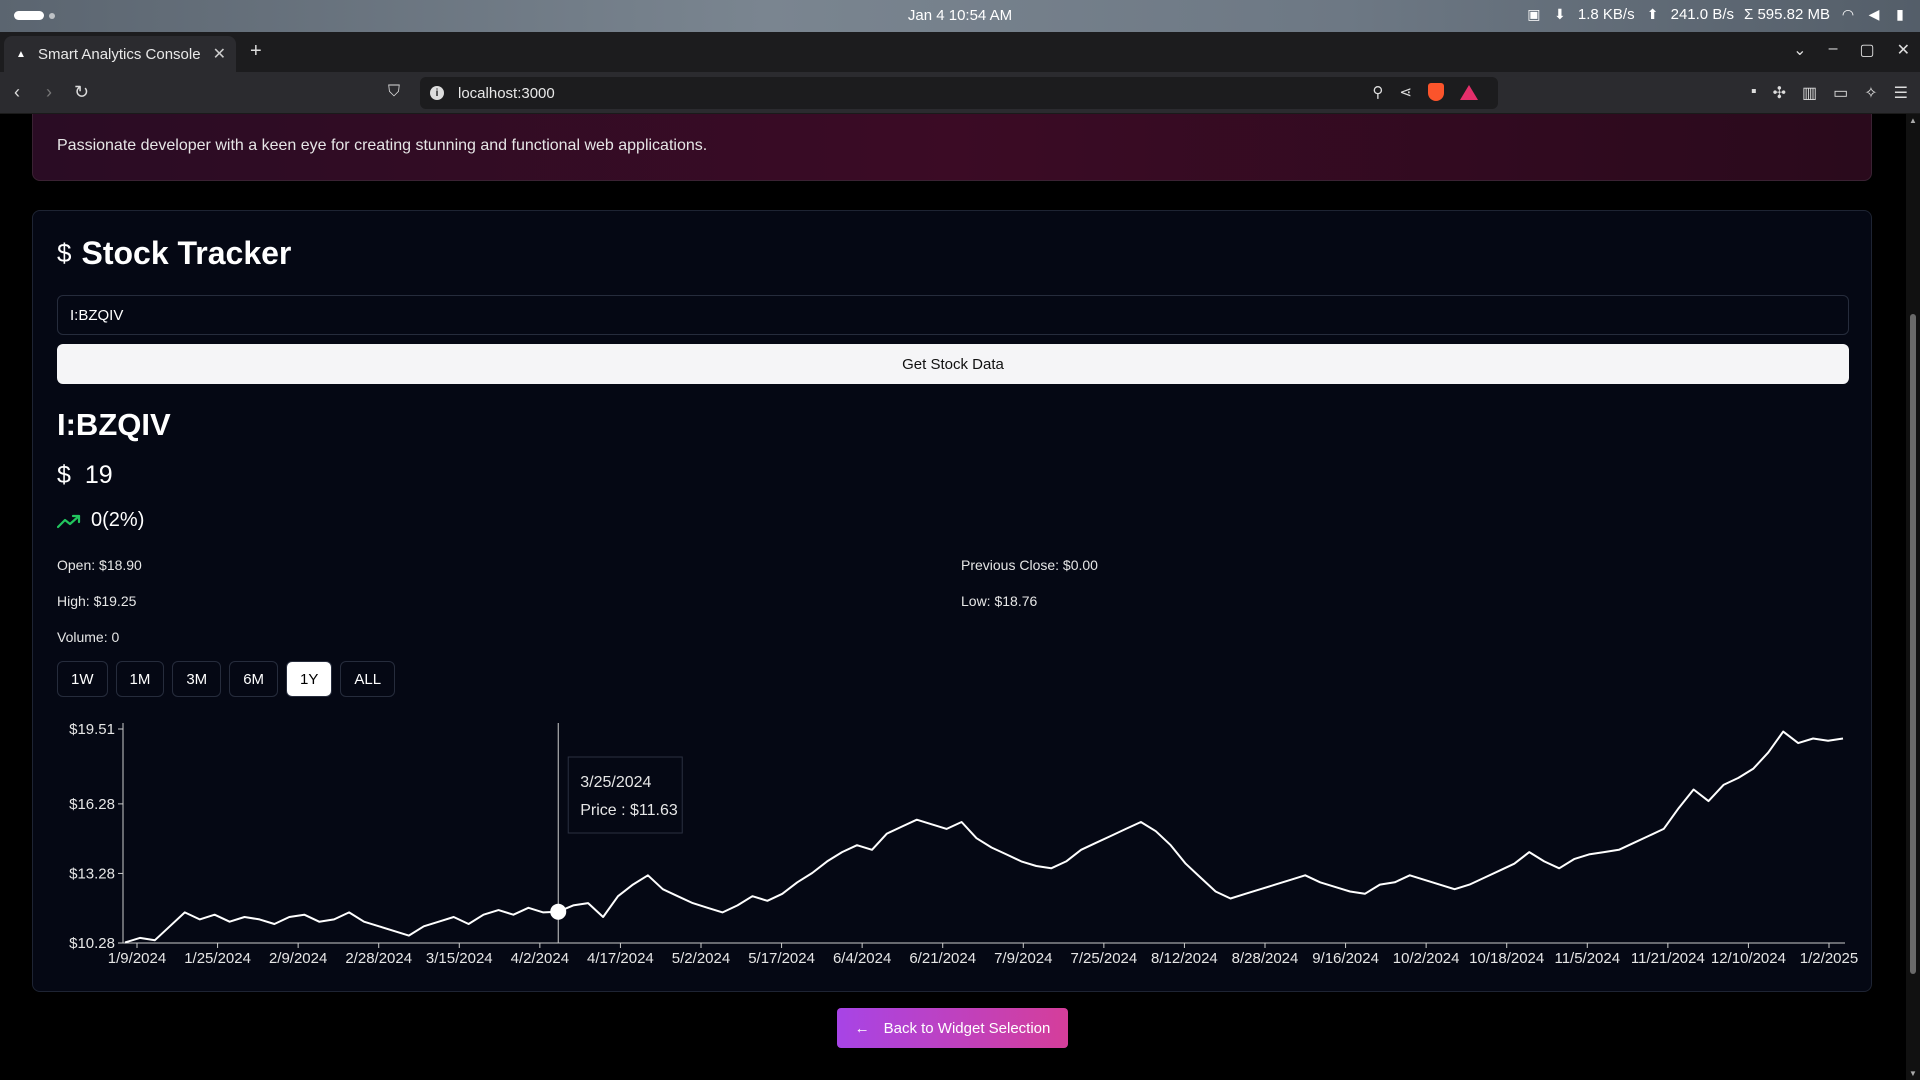 This screenshot has height=1080, width=1920. Describe the element at coordinates (98, 475) in the screenshot. I see `stock-price: 19` at that location.